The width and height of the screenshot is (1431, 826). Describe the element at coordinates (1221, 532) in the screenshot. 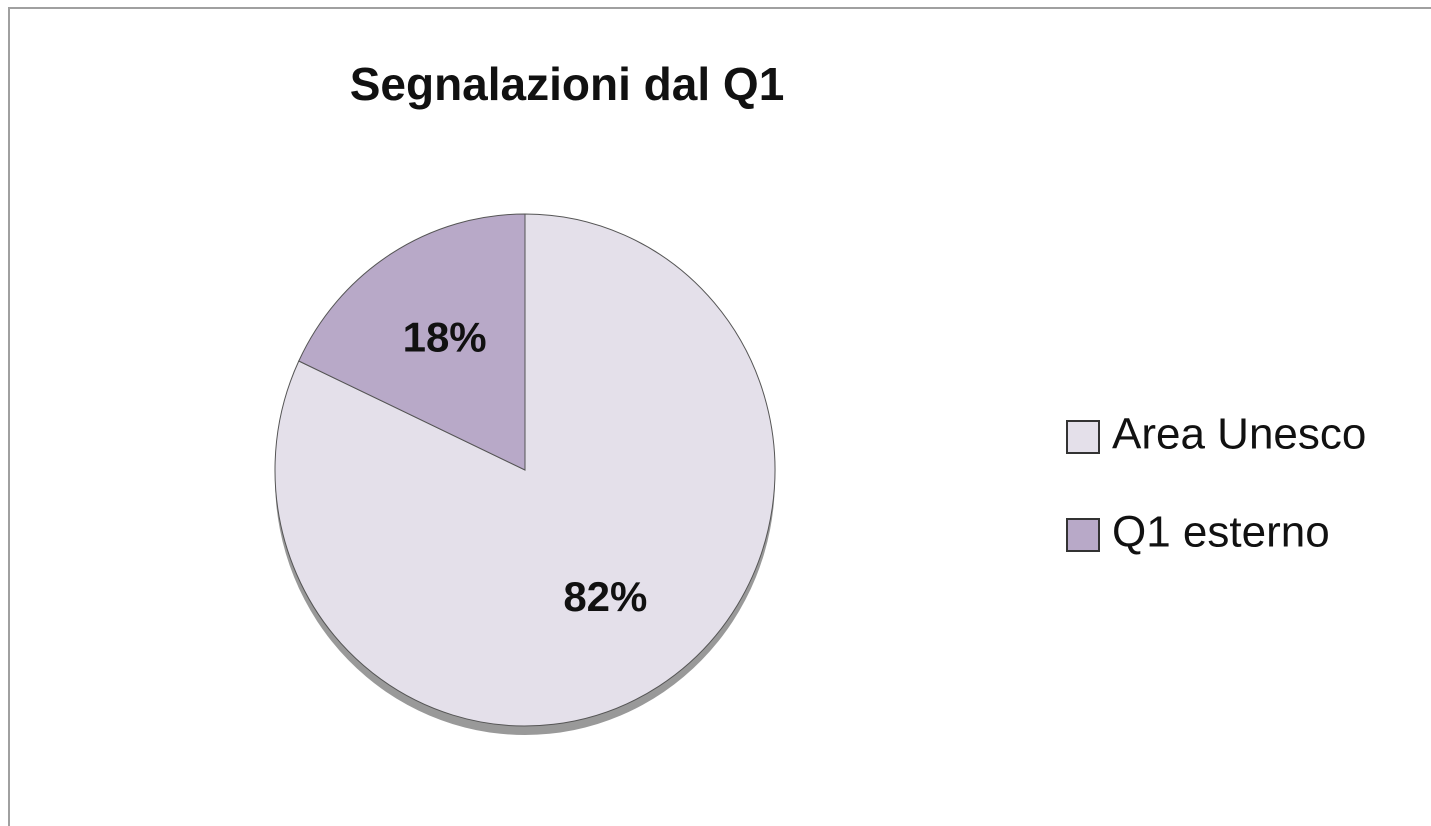

I see `legend-label: Q1 esterno` at that location.